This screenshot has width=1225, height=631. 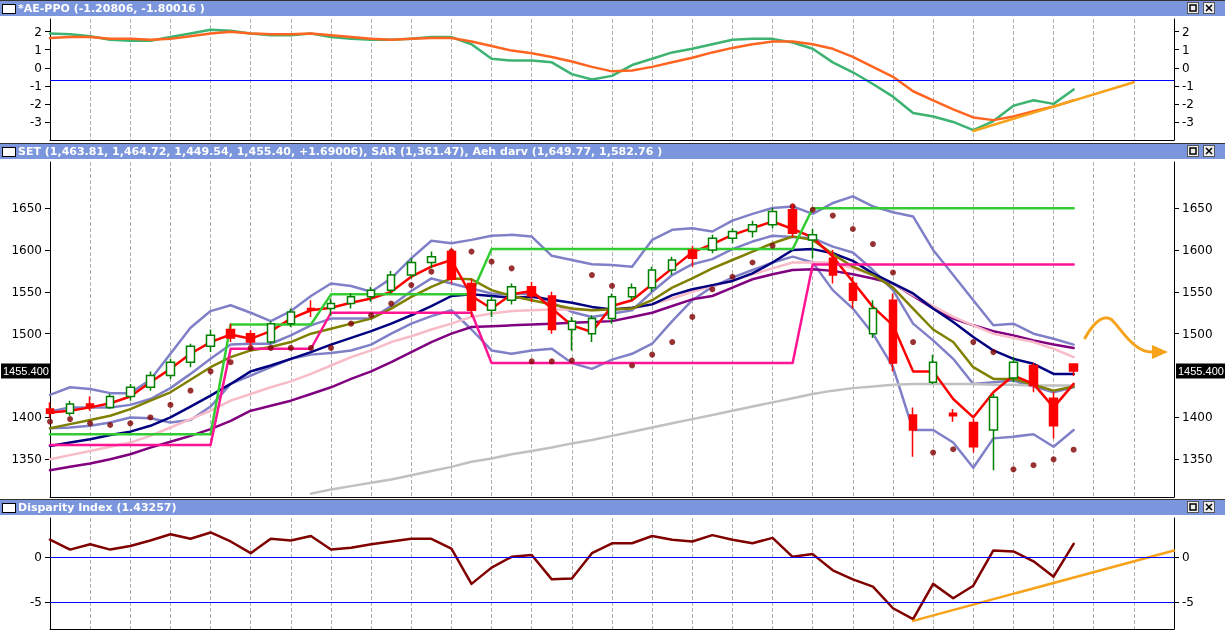 What do you see at coordinates (36, 601) in the screenshot?
I see `y-tick-label: -5` at bounding box center [36, 601].